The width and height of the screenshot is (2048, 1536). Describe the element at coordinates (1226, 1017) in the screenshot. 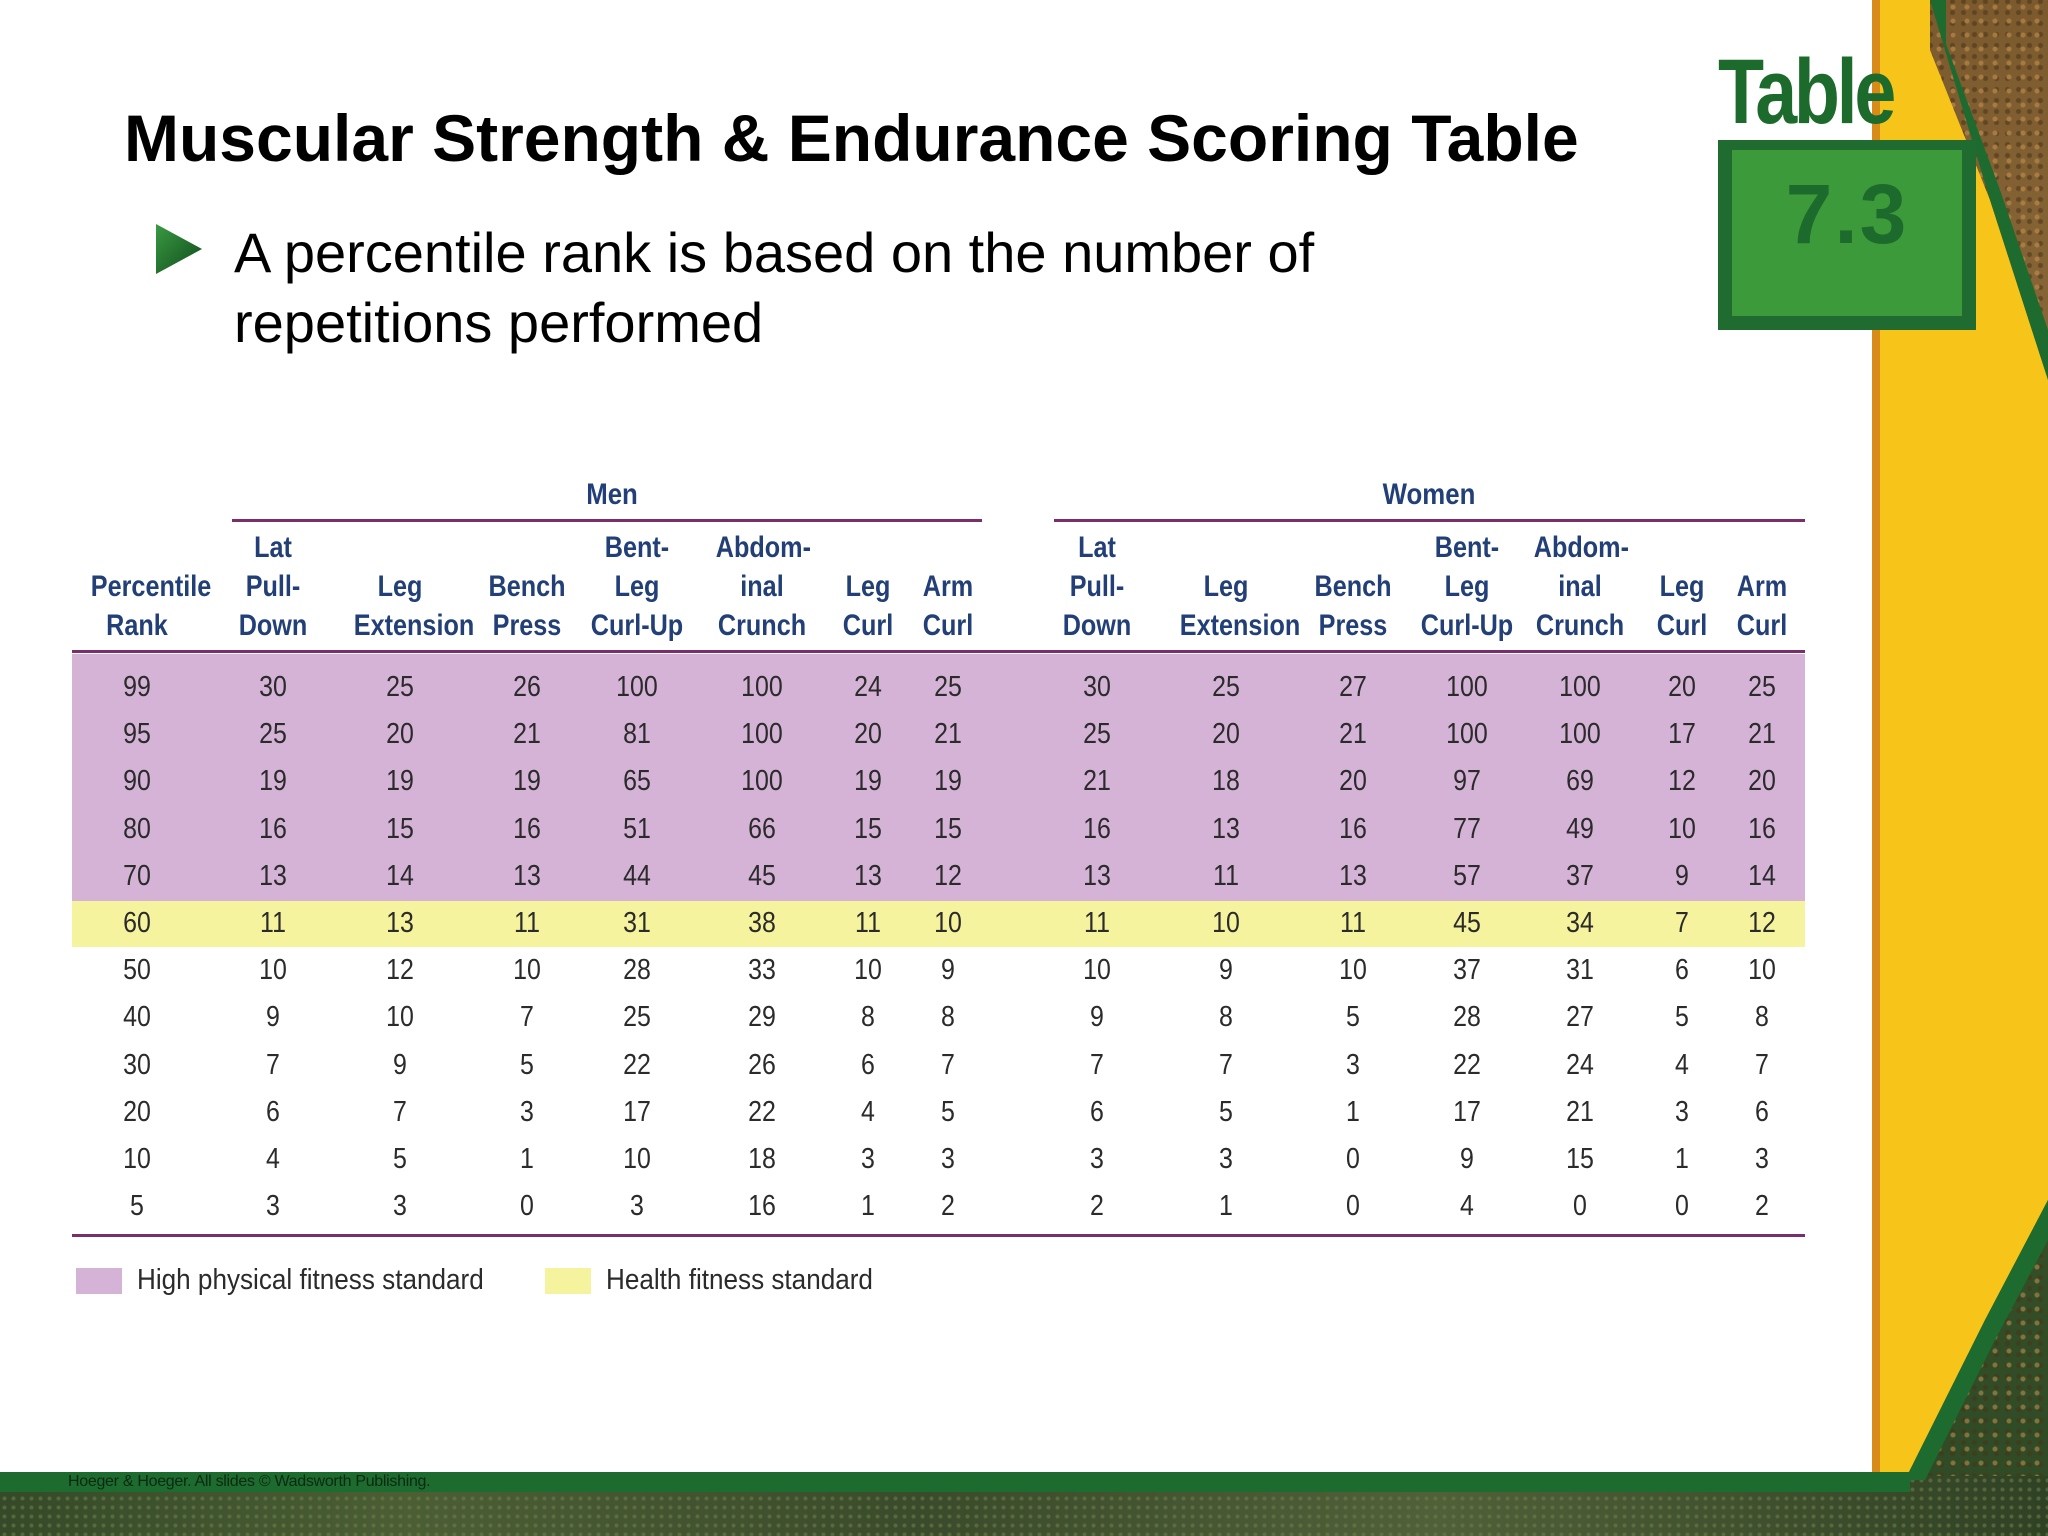

I see `table-cell-women: 8` at that location.